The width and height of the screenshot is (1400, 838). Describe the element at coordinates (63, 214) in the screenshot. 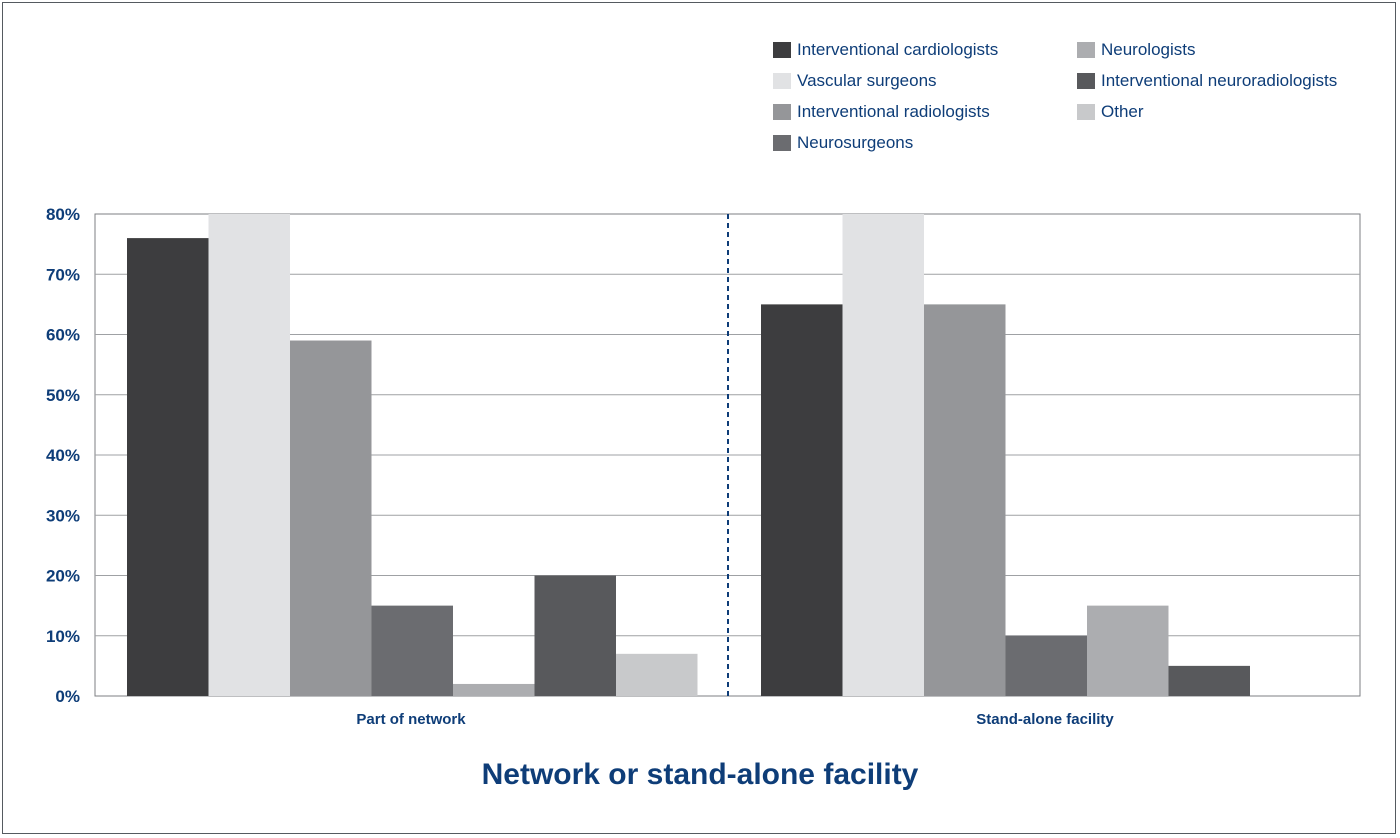

I see `y-tick-label: 80%` at that location.